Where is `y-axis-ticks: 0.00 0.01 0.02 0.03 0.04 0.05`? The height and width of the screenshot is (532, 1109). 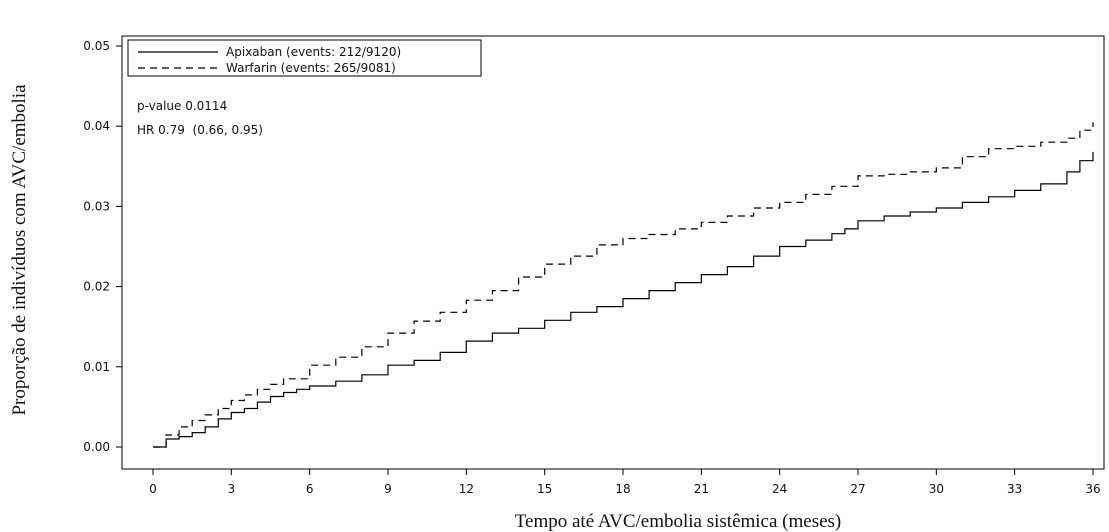
y-axis-ticks: 0.00 0.01 0.02 0.03 0.04 0.05 is located at coordinates (102, 246).